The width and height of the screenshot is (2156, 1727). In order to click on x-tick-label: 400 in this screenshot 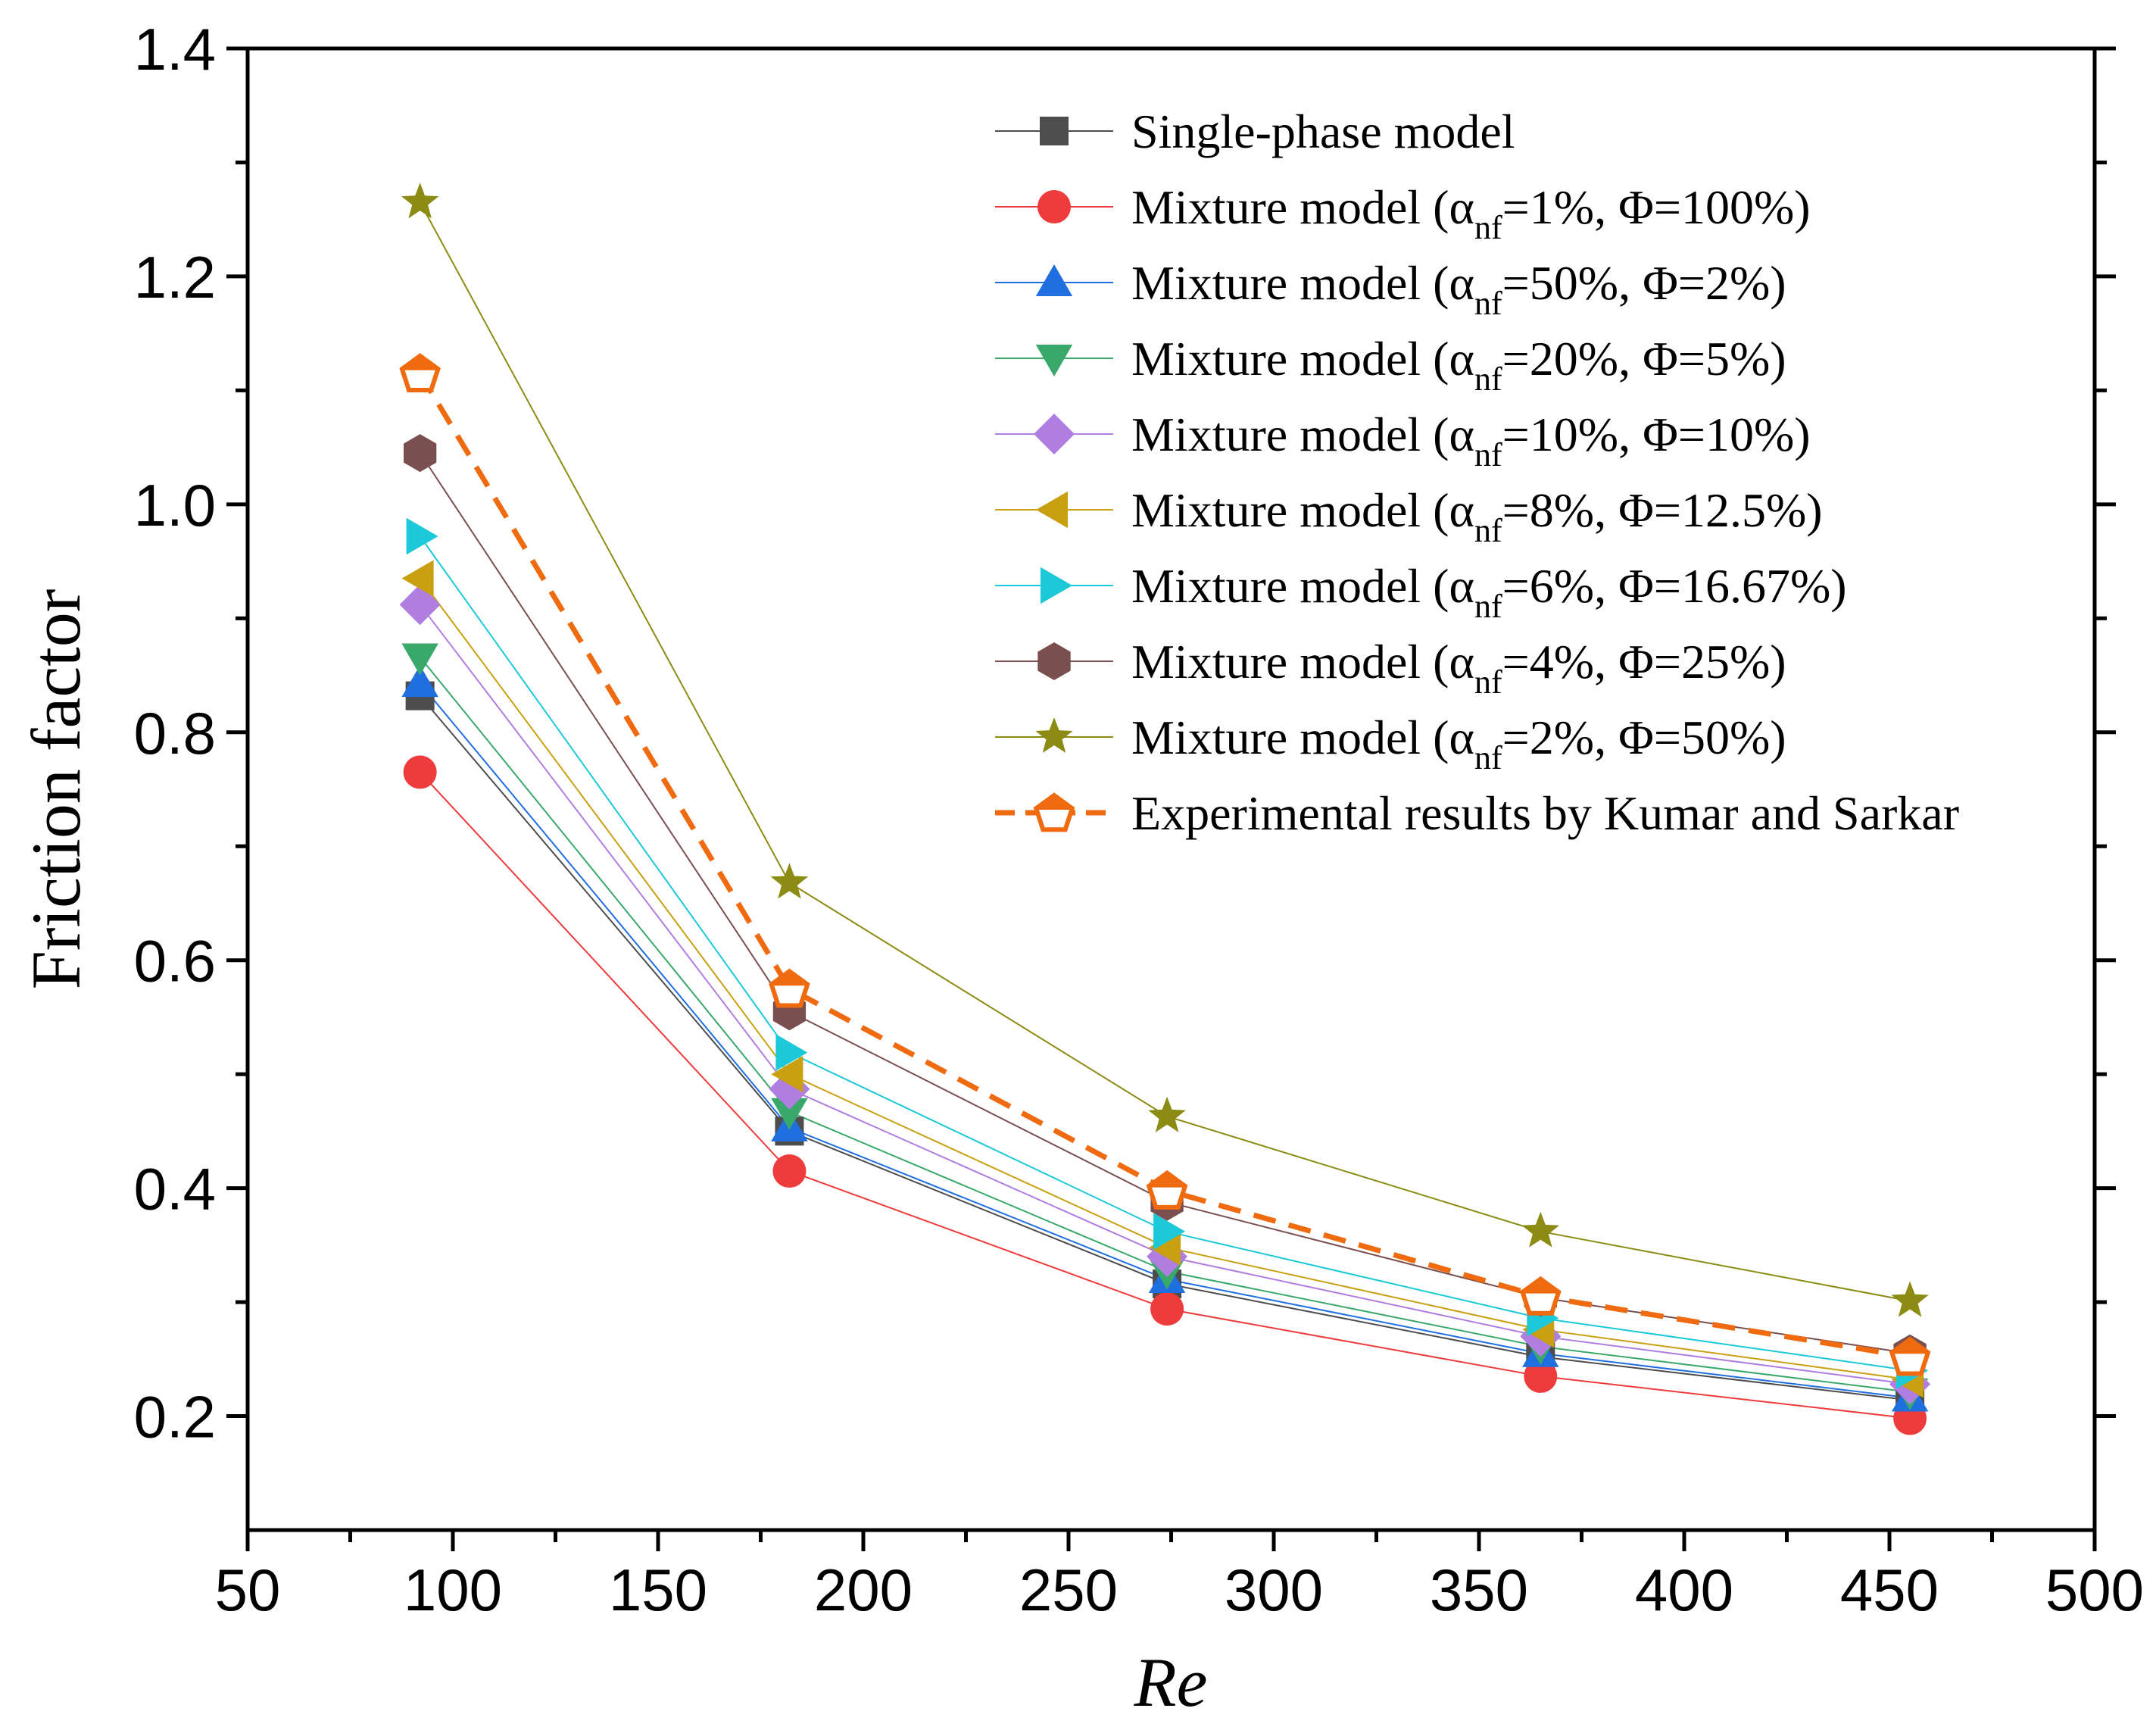, I will do `click(1684, 1590)`.